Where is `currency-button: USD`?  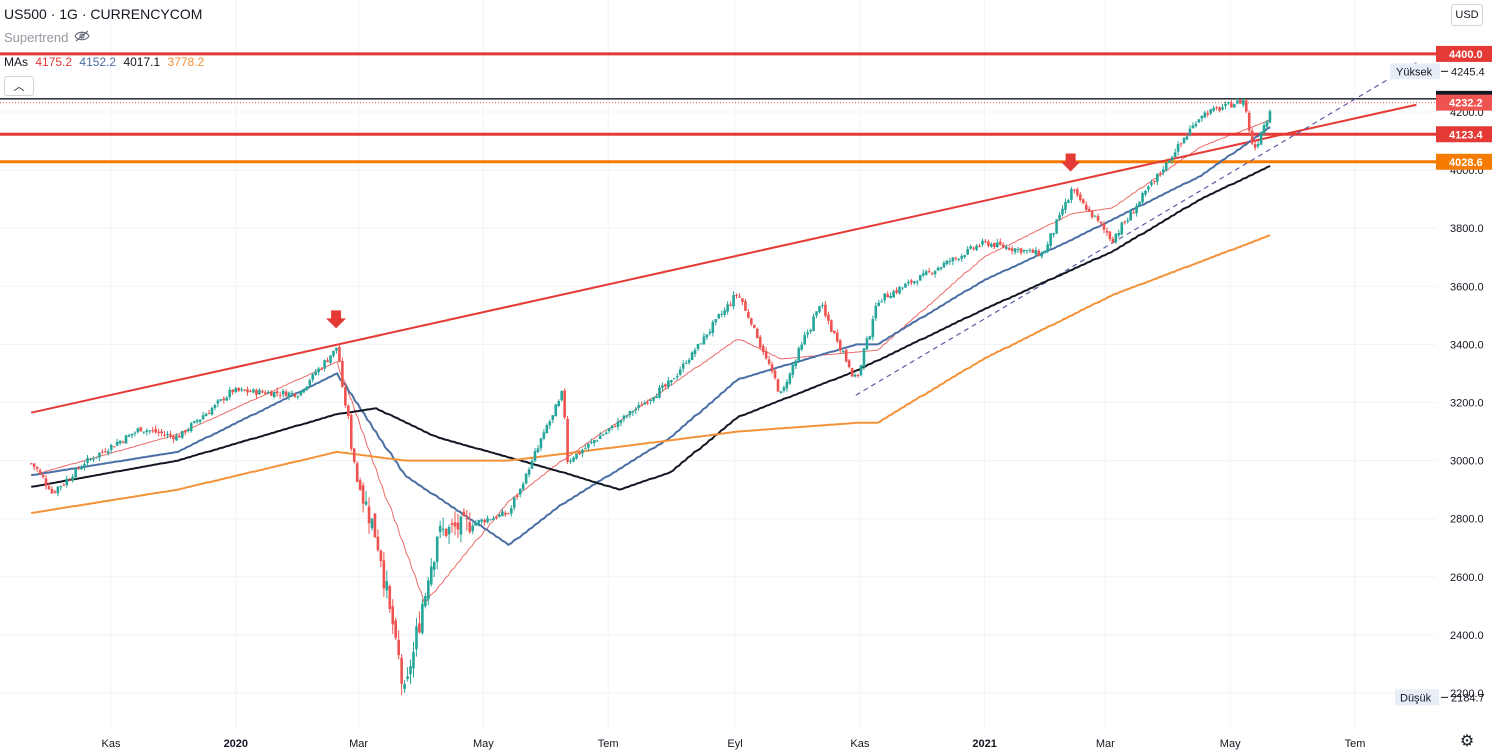 currency-button: USD is located at coordinates (1467, 15).